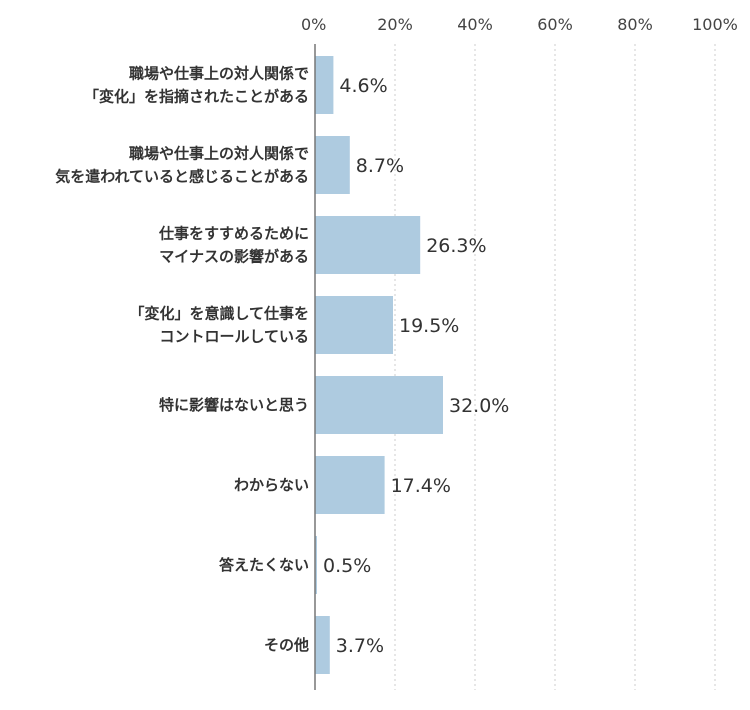  I want to click on category-label: その他, so click(286, 645).